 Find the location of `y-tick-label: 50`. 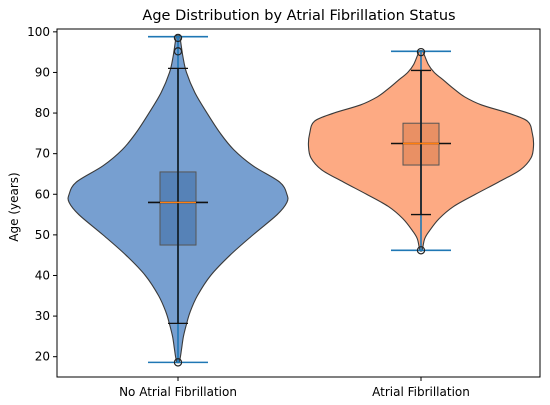

y-tick-label: 50 is located at coordinates (42, 235).